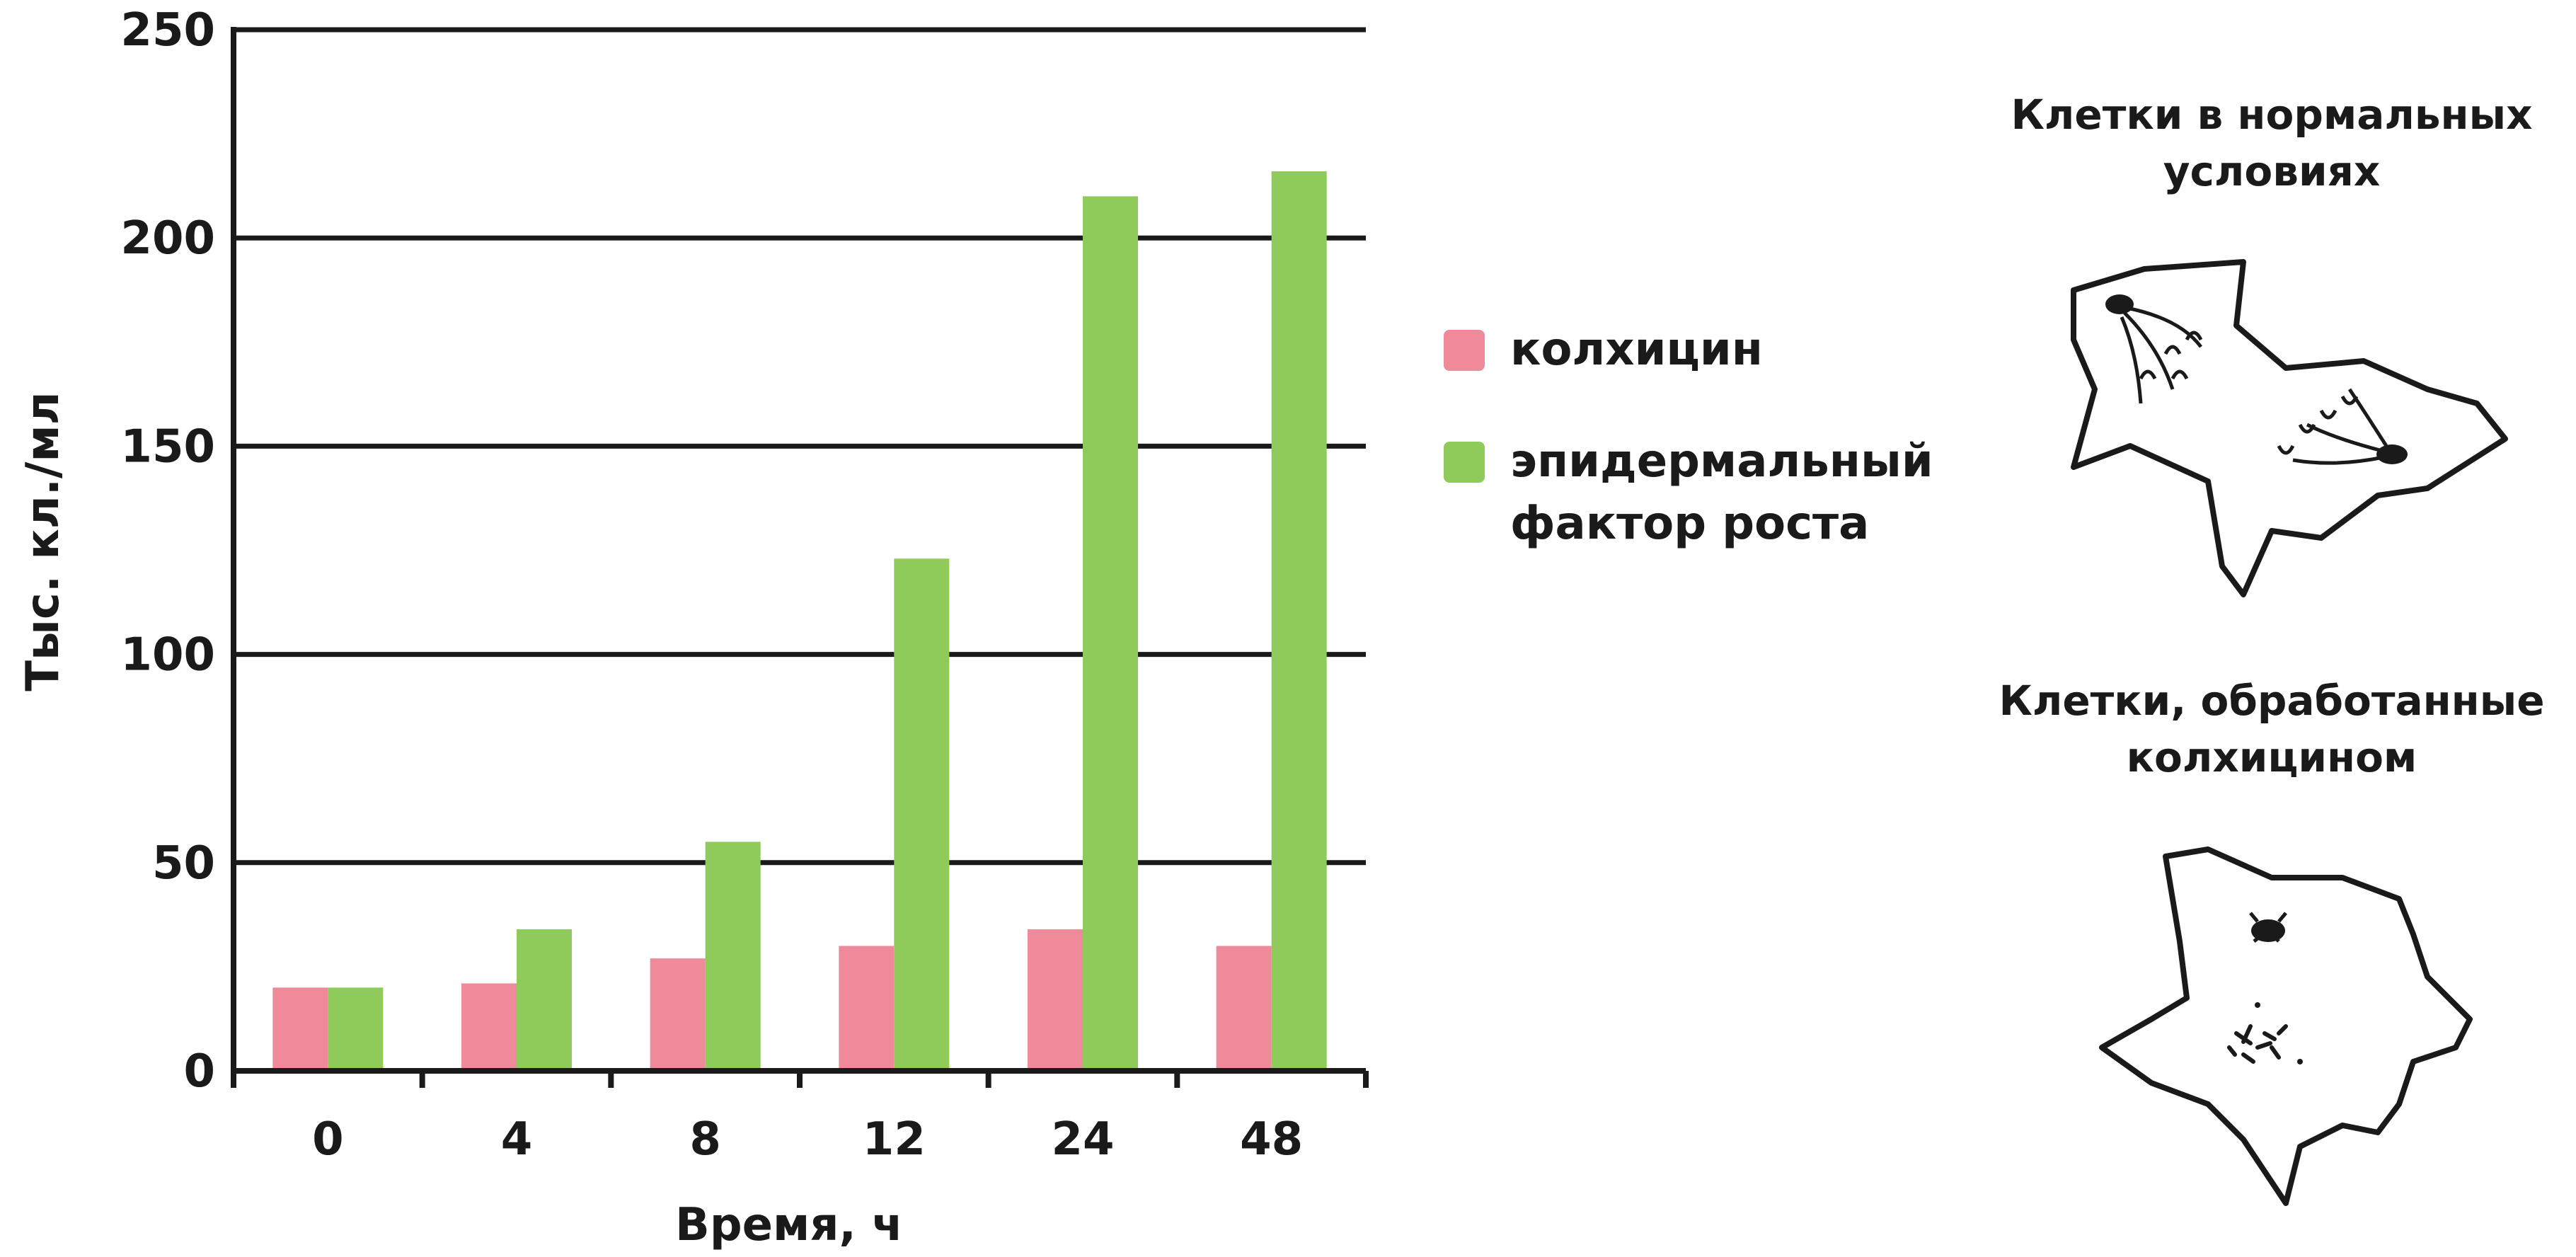  Describe the element at coordinates (183, 863) in the screenshot. I see `y-tick-label-50: 50` at that location.